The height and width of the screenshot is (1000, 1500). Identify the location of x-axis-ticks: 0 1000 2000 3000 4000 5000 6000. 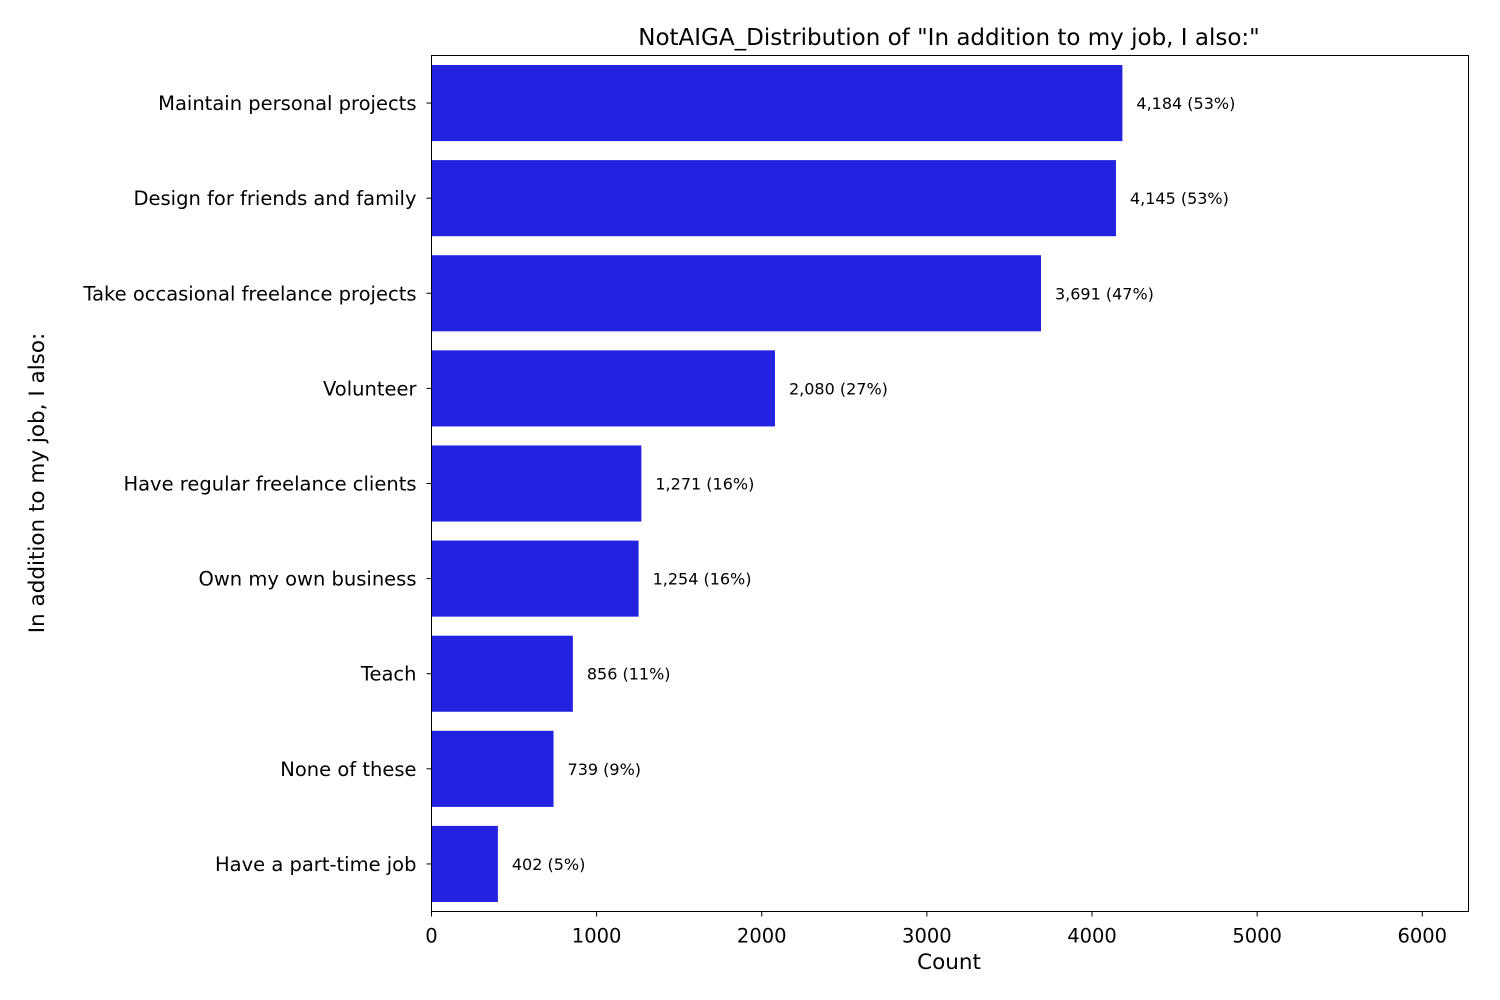
(936, 929).